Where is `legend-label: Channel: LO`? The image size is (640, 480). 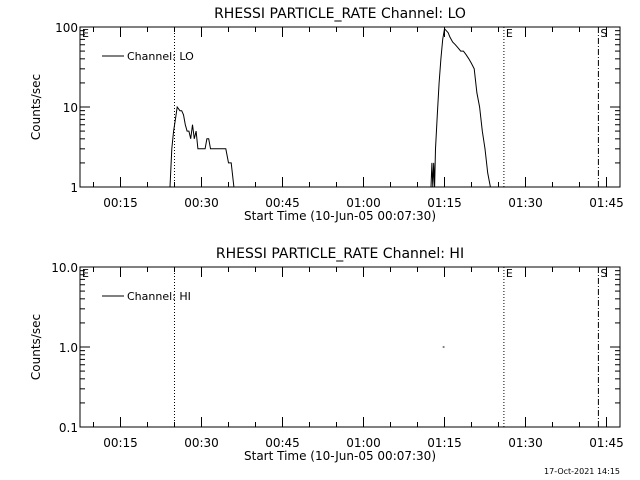
legend-label: Channel: LO is located at coordinates (160, 56).